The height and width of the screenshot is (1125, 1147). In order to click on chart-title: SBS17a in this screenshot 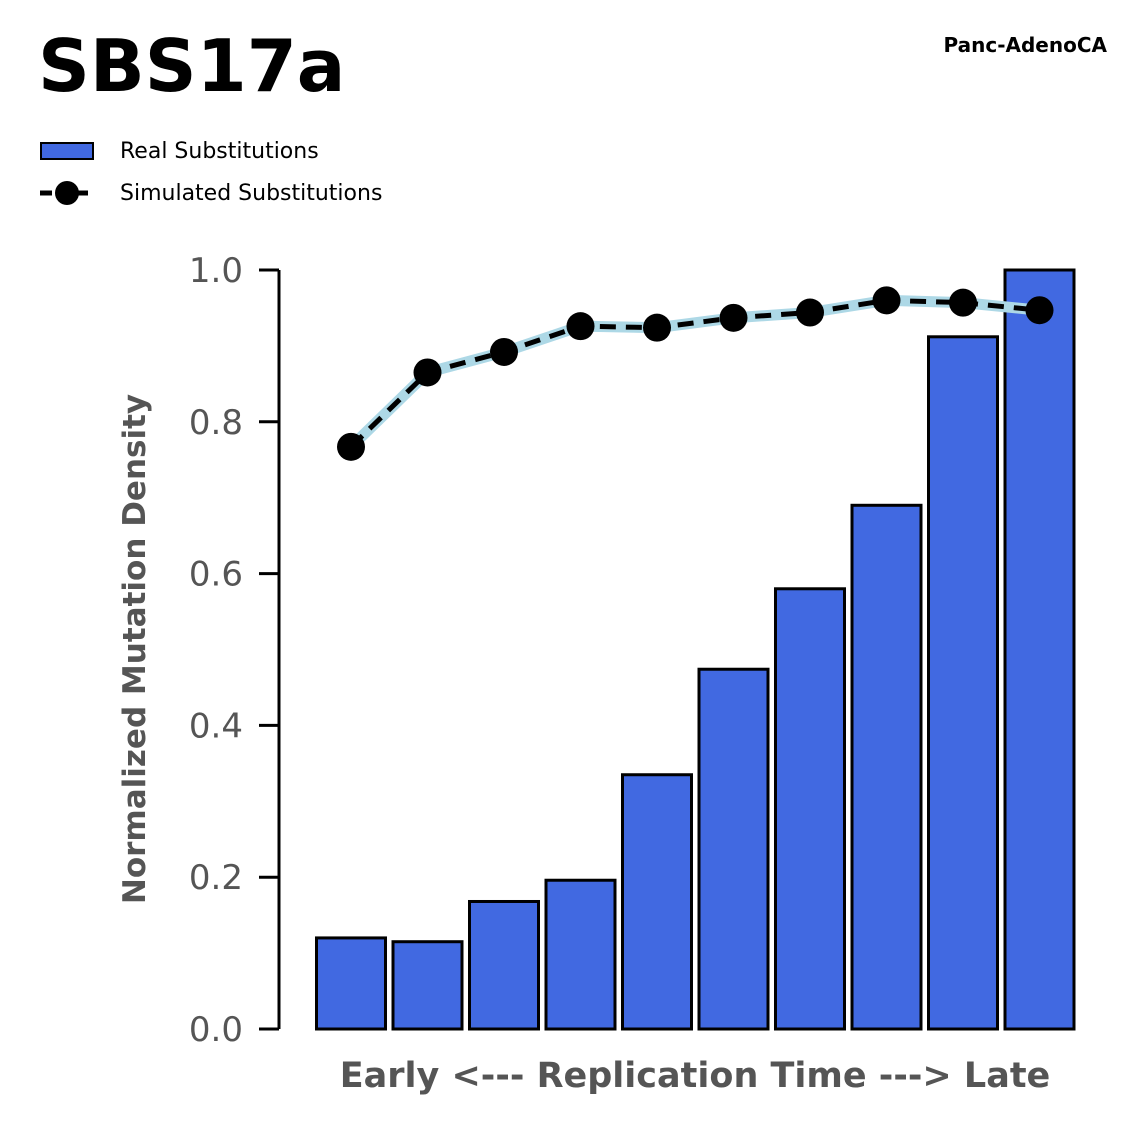, I will do `click(192, 66)`.